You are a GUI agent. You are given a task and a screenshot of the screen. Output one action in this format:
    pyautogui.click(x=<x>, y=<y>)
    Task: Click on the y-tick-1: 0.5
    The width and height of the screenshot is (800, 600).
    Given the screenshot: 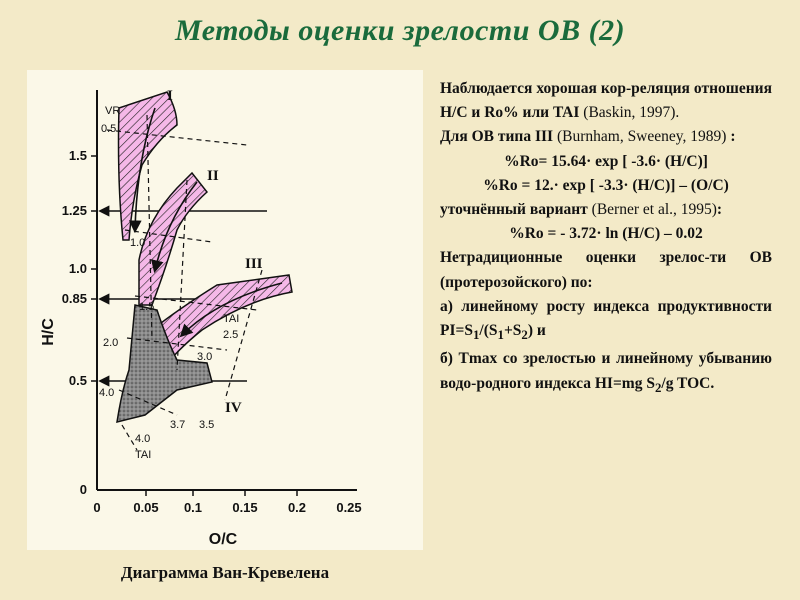 What is the action you would take?
    pyautogui.click(x=78, y=380)
    